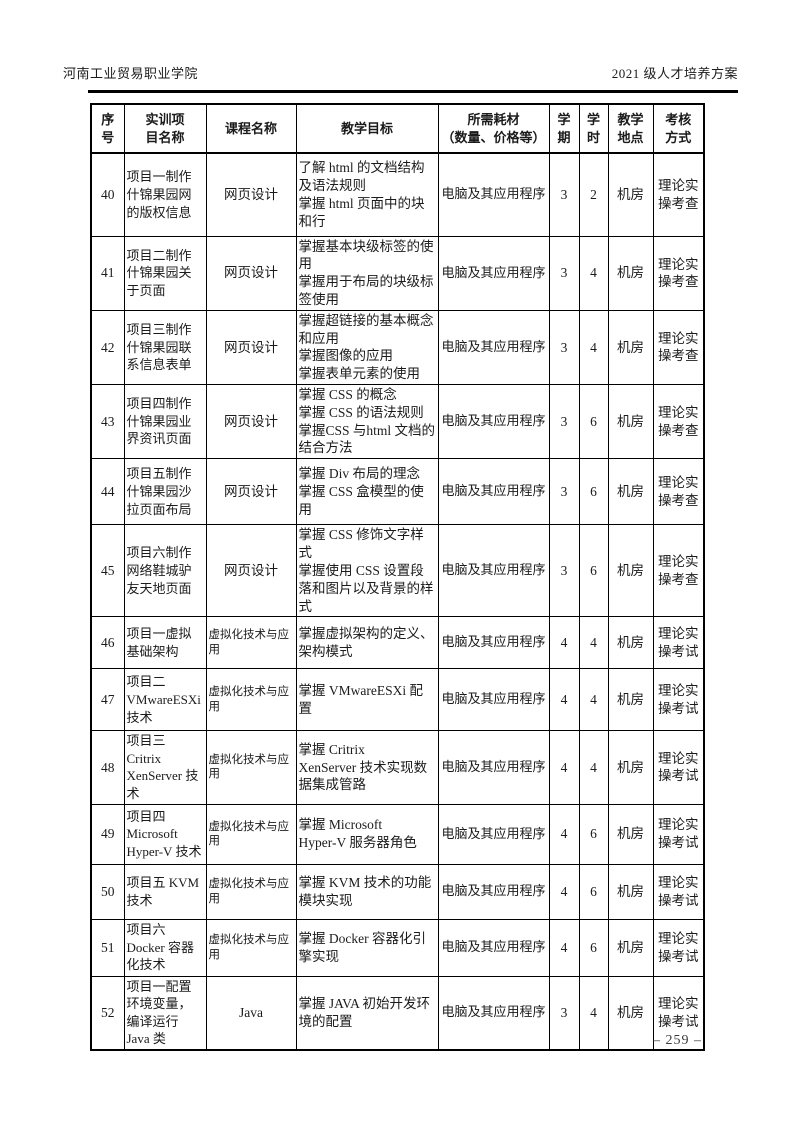 This screenshot has width=793, height=1122. Describe the element at coordinates (593, 194) in the screenshot. I see `cell-hours: 2` at that location.